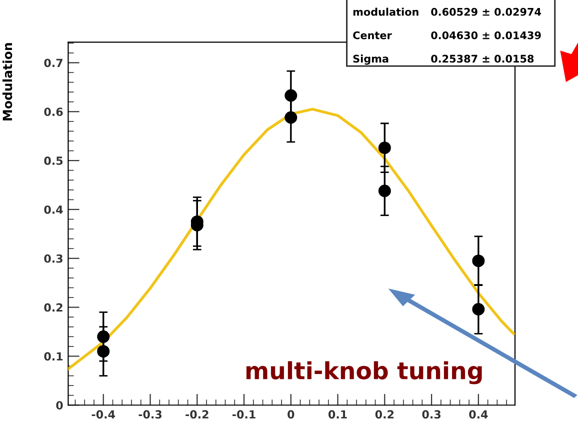 Image resolution: width=578 pixels, height=426 pixels. What do you see at coordinates (150, 414) in the screenshot?
I see `x-tick-label: -0.3` at bounding box center [150, 414].